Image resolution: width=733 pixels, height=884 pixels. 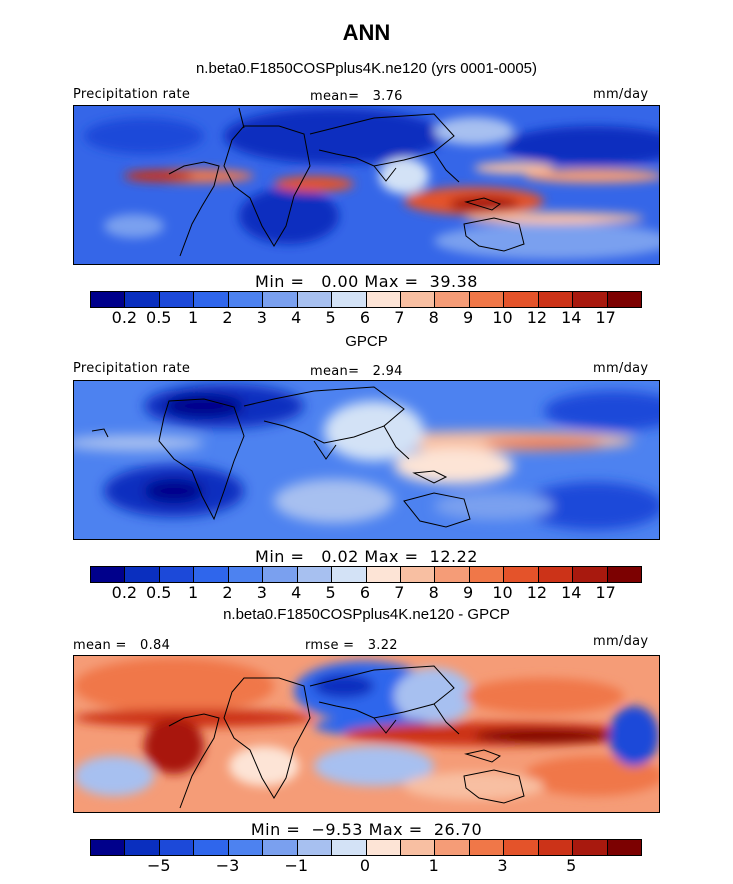 What do you see at coordinates (366, 32) in the screenshot?
I see `figure-title: ANN` at bounding box center [366, 32].